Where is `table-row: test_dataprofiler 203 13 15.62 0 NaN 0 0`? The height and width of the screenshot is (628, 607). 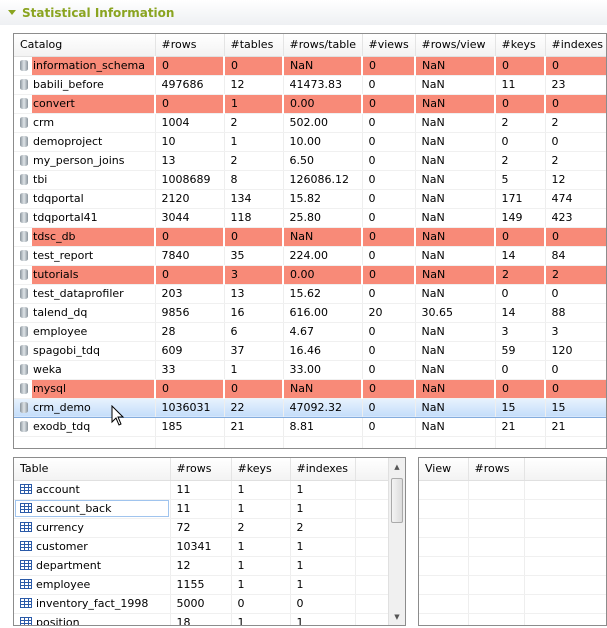 table-row: test_dataprofiler 203 13 15.62 0 NaN 0 0 is located at coordinates (310, 294).